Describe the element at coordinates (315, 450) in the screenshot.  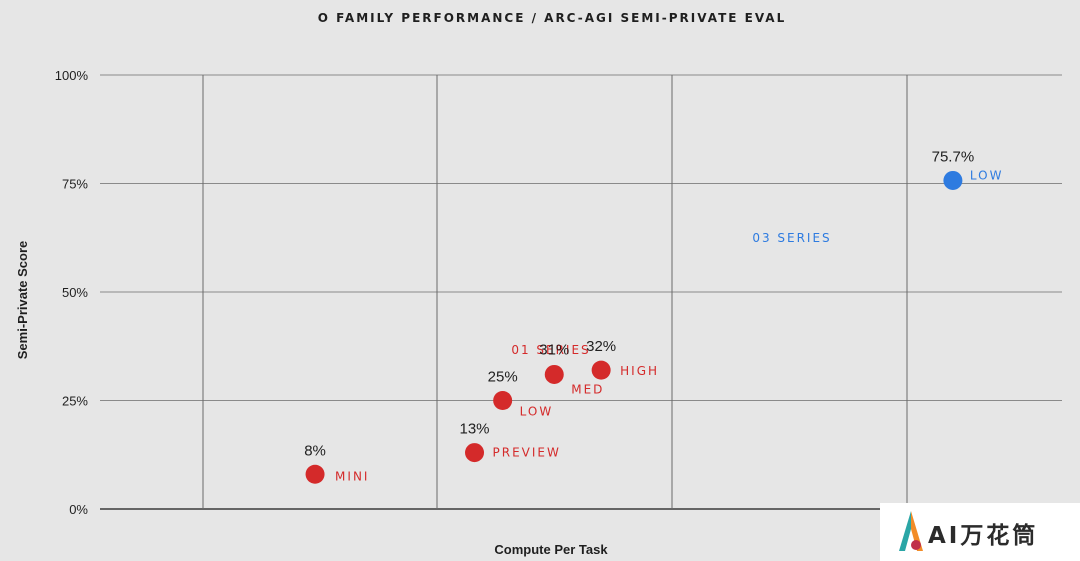
I see `data-label: 8%` at that location.